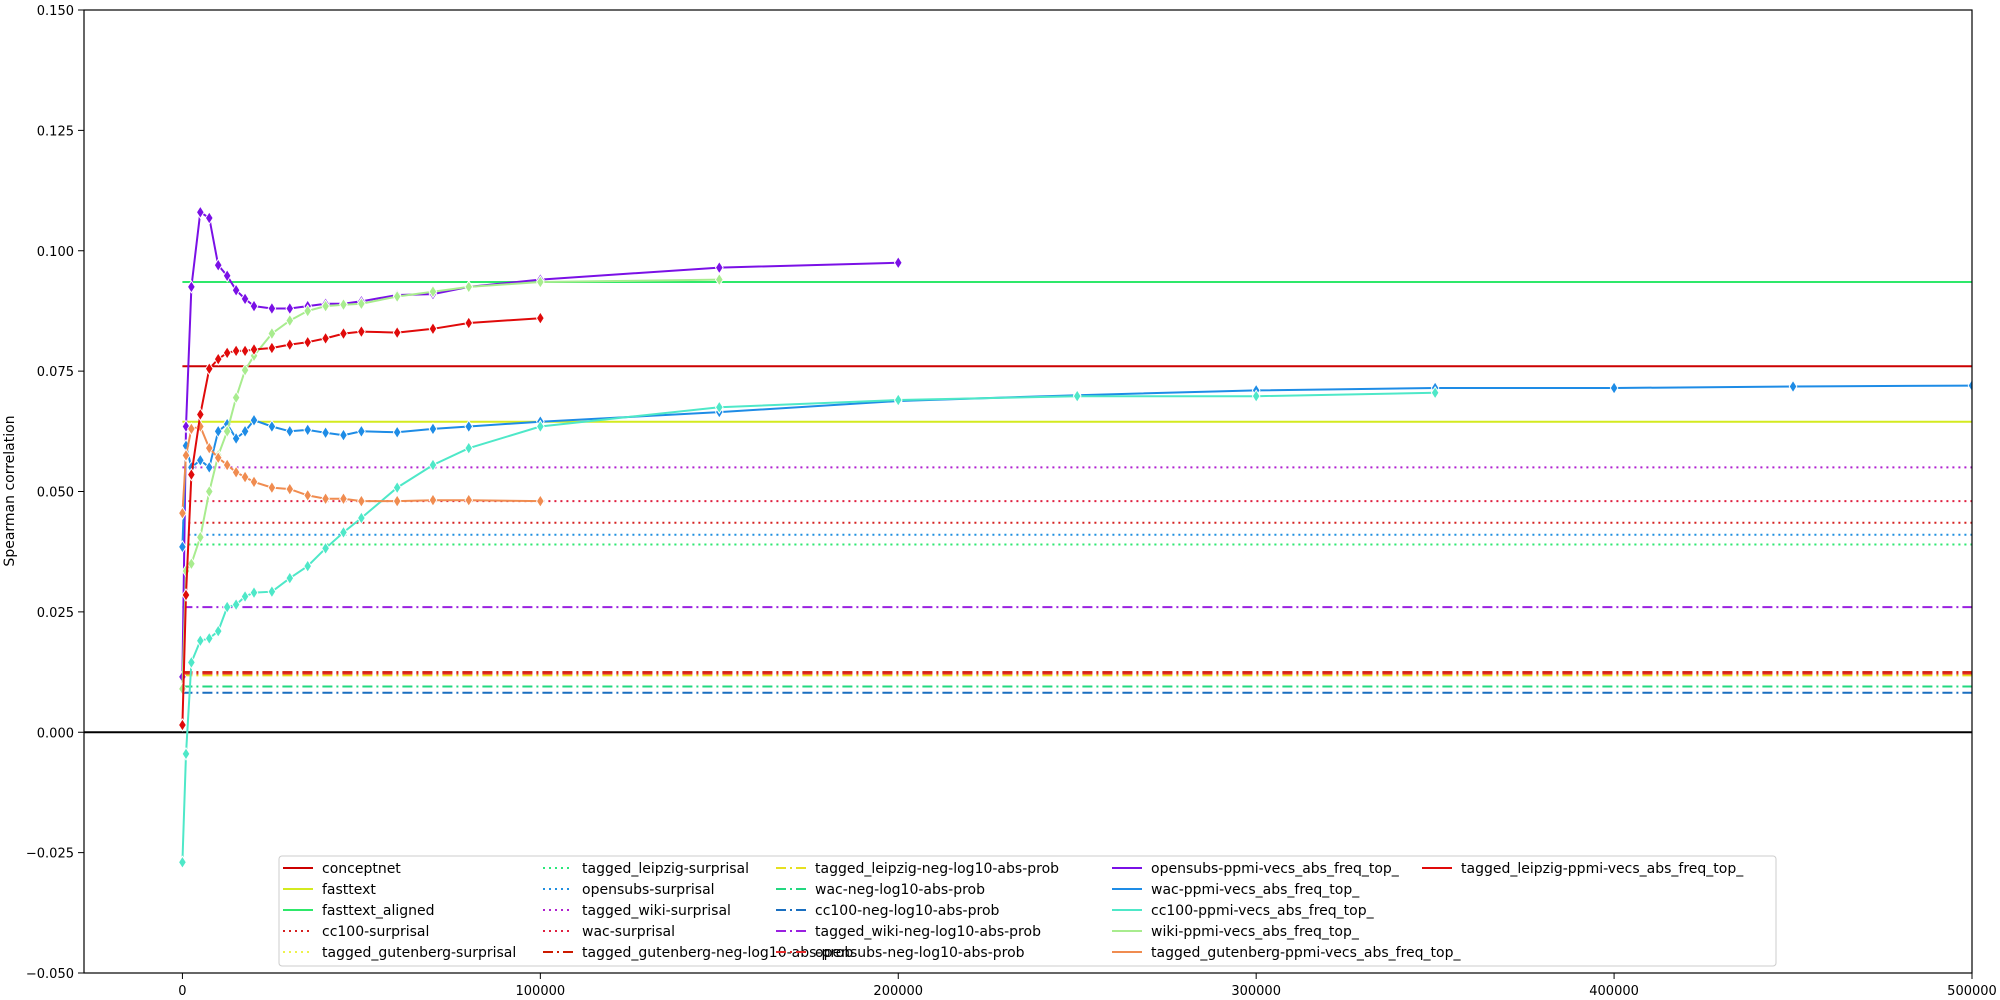 The height and width of the screenshot is (1000, 2000). I want to click on legend-label: cc100-neg-log10-abs-prob, so click(907, 911).